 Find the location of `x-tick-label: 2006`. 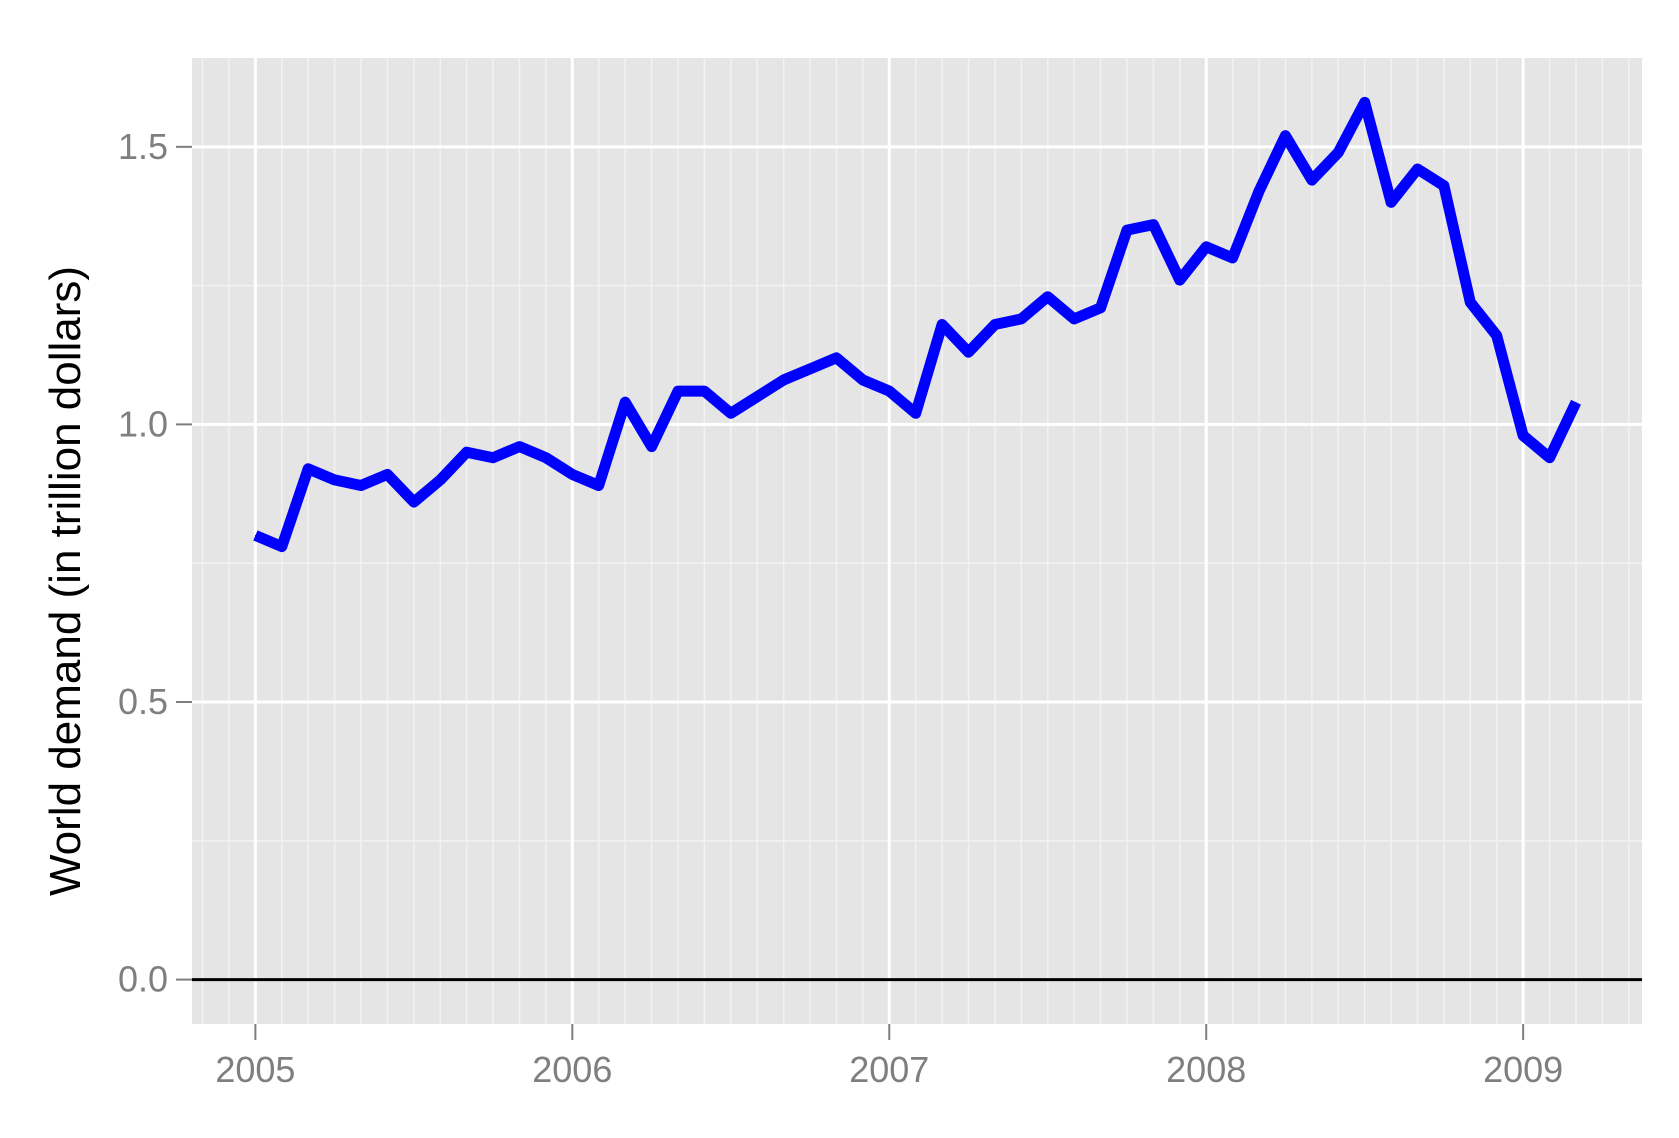

x-tick-label: 2006 is located at coordinates (572, 1069).